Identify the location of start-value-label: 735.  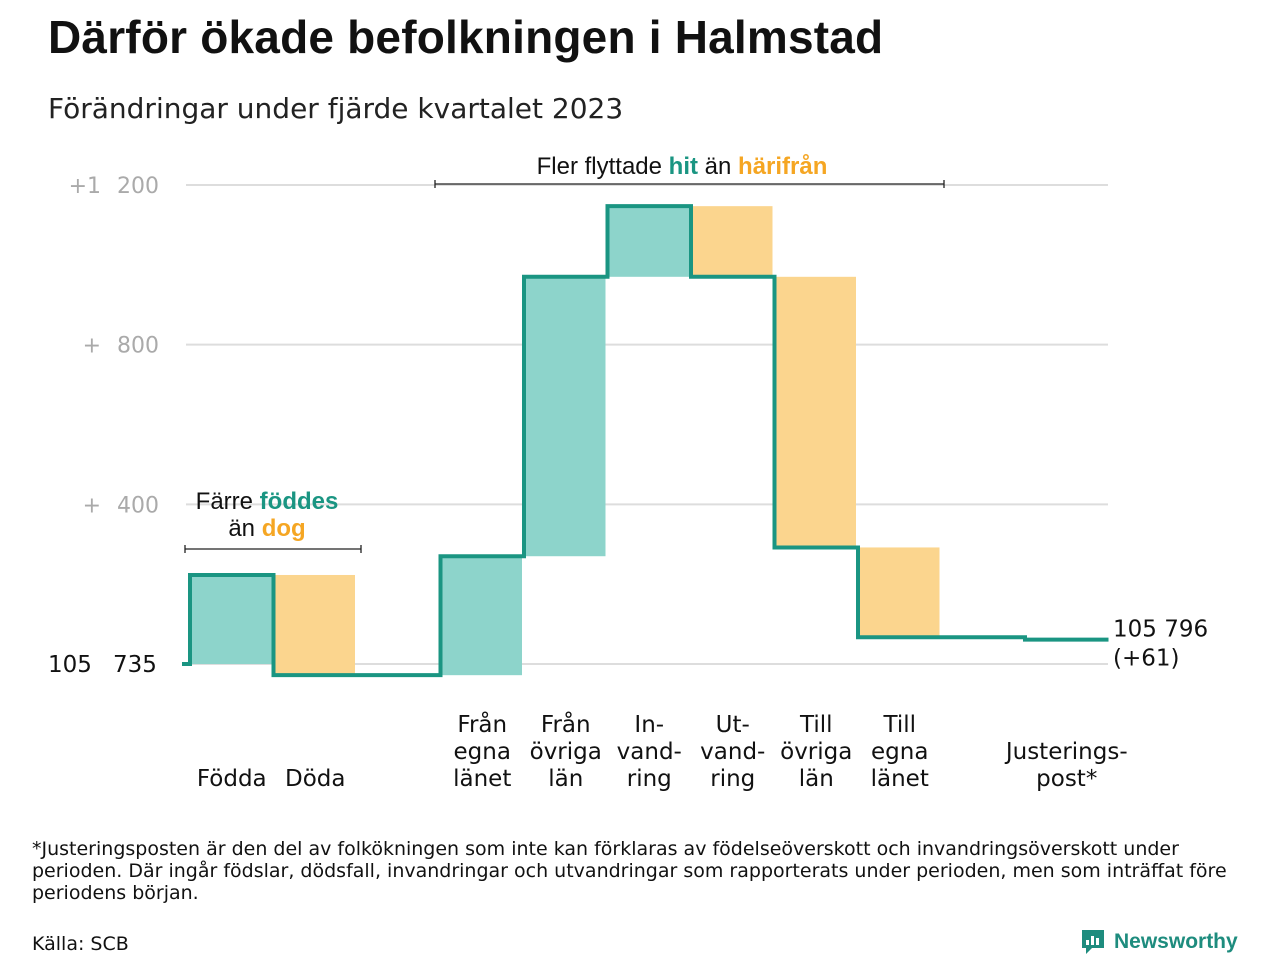
(135, 665).